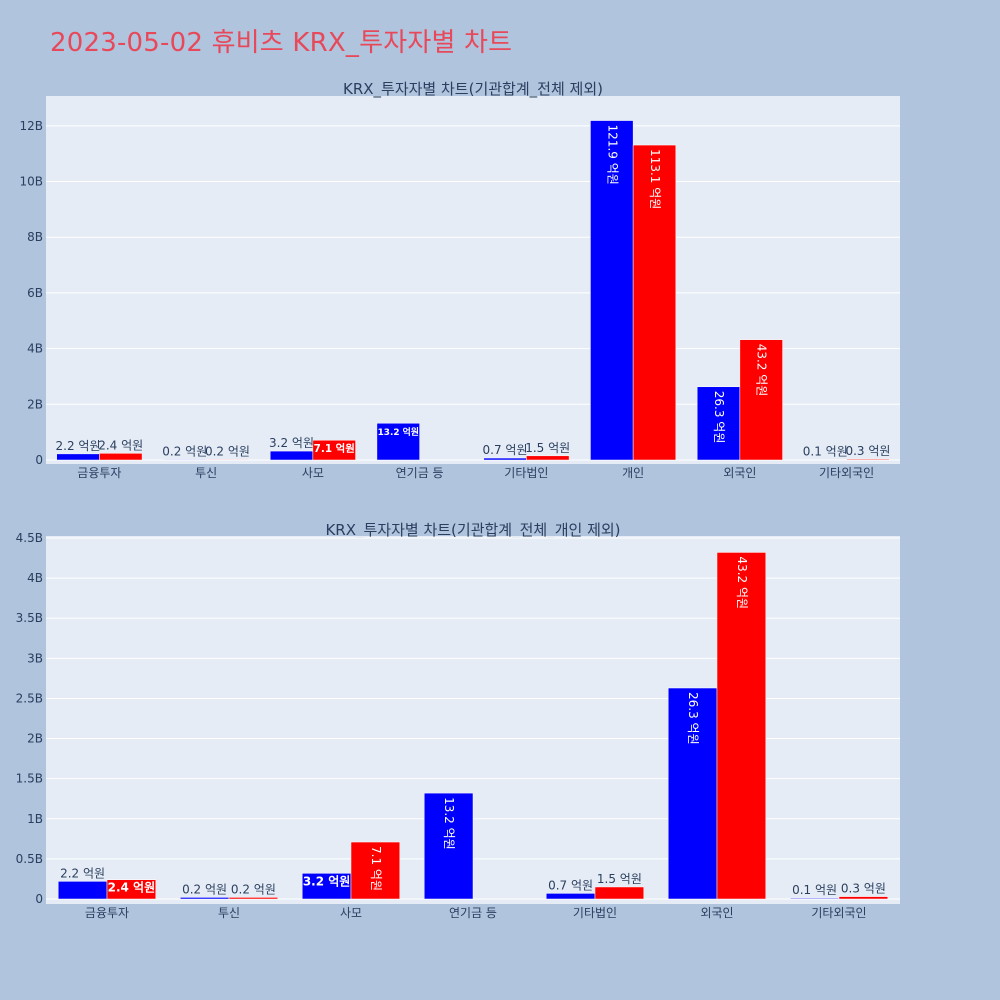 The height and width of the screenshot is (1000, 1000). Describe the element at coordinates (29, 698) in the screenshot. I see `y-tick-label: 2.5B` at that location.